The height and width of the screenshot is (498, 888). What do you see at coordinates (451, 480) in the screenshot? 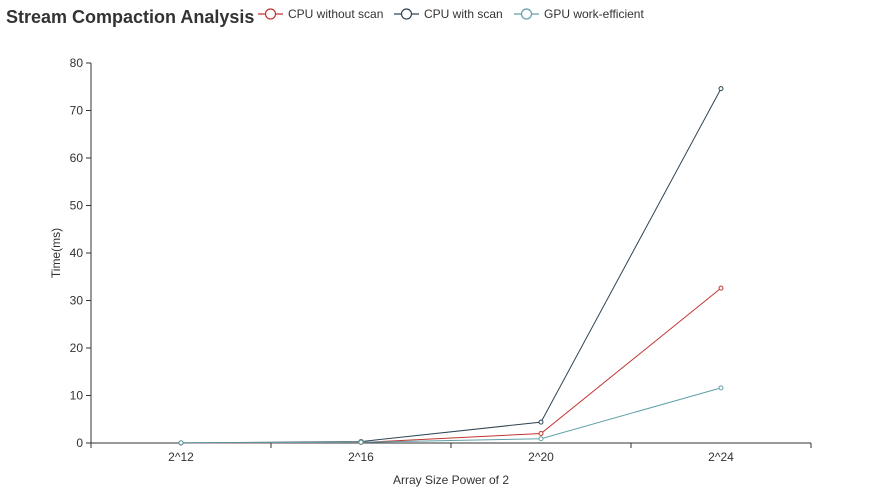
I see `x-axis-title: Array Size Power of 2` at bounding box center [451, 480].